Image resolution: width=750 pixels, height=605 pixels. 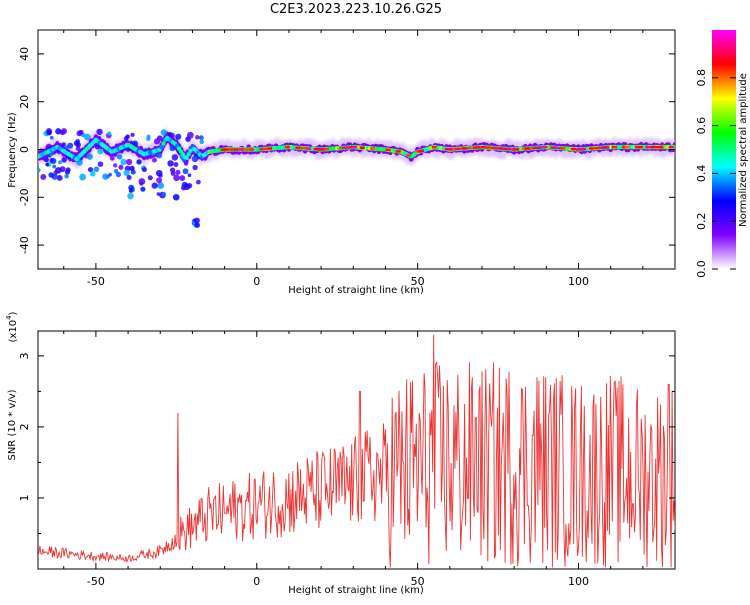 What do you see at coordinates (743, 150) in the screenshot?
I see `colorbar-label: Normalized spectral amplitude` at bounding box center [743, 150].